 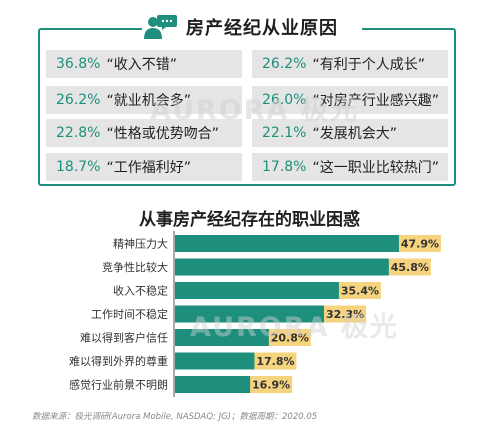 I want to click on reason-item: 22.8% “性格或优势吻合”, so click(x=144, y=133).